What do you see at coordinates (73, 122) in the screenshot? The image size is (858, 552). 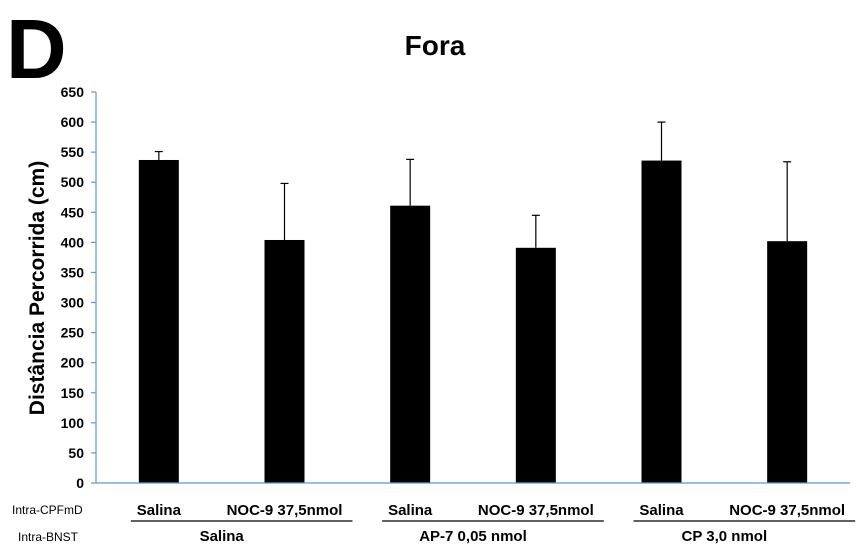 I see `y-tick-label: 600` at bounding box center [73, 122].